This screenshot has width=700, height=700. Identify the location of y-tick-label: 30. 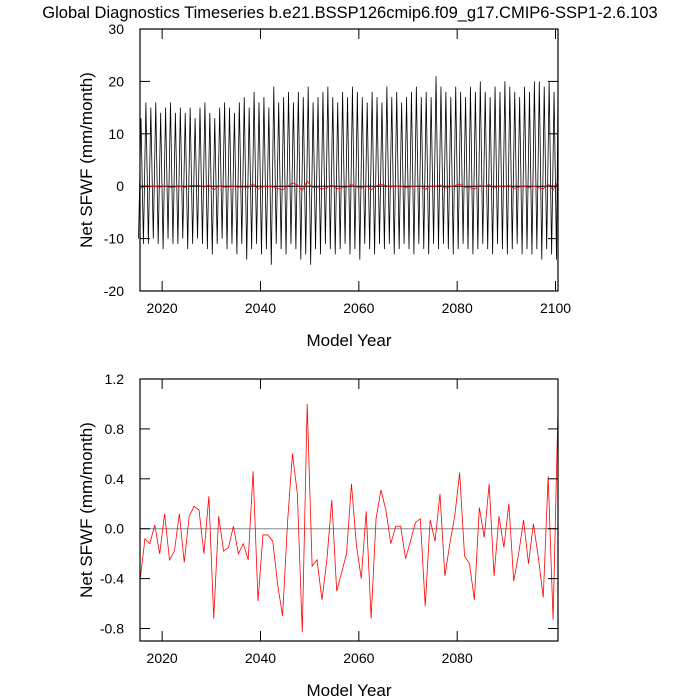
(116, 29).